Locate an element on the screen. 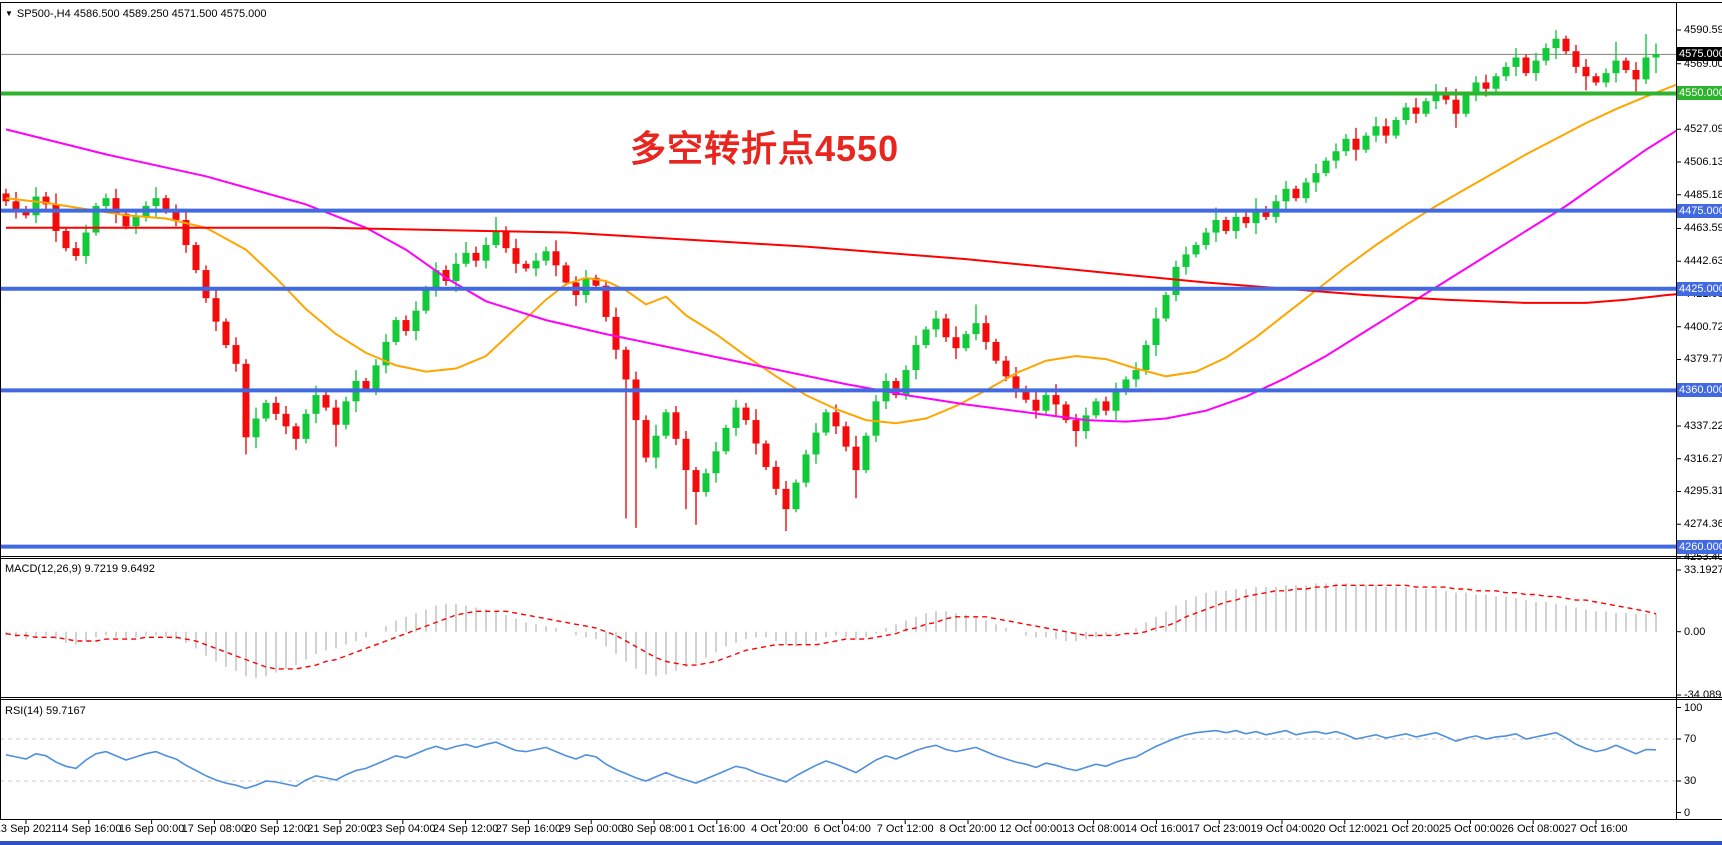  time-axis-label: 30 Sep 08:00 is located at coordinates (654, 829).